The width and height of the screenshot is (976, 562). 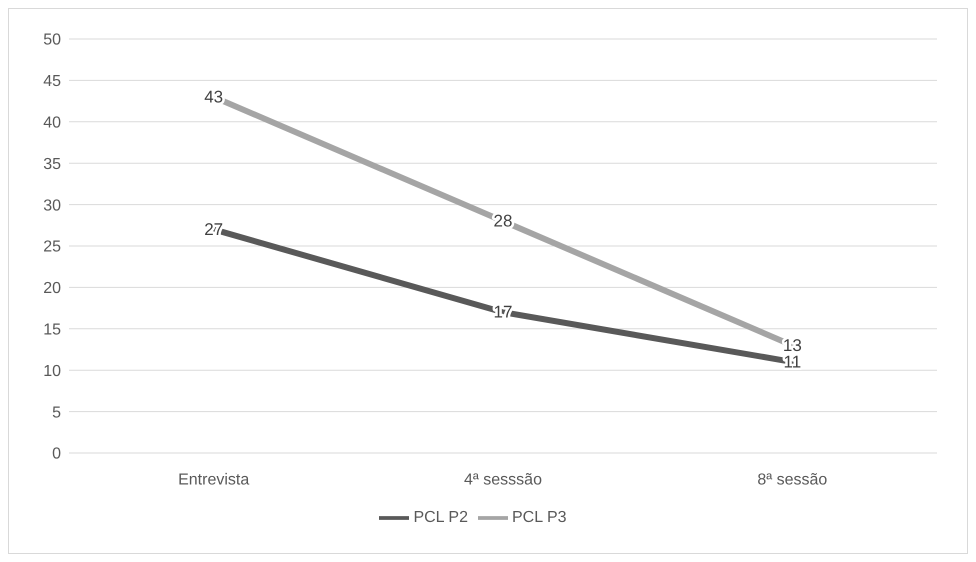 I want to click on x-tick-label: 4ª sesssão, so click(x=503, y=479).